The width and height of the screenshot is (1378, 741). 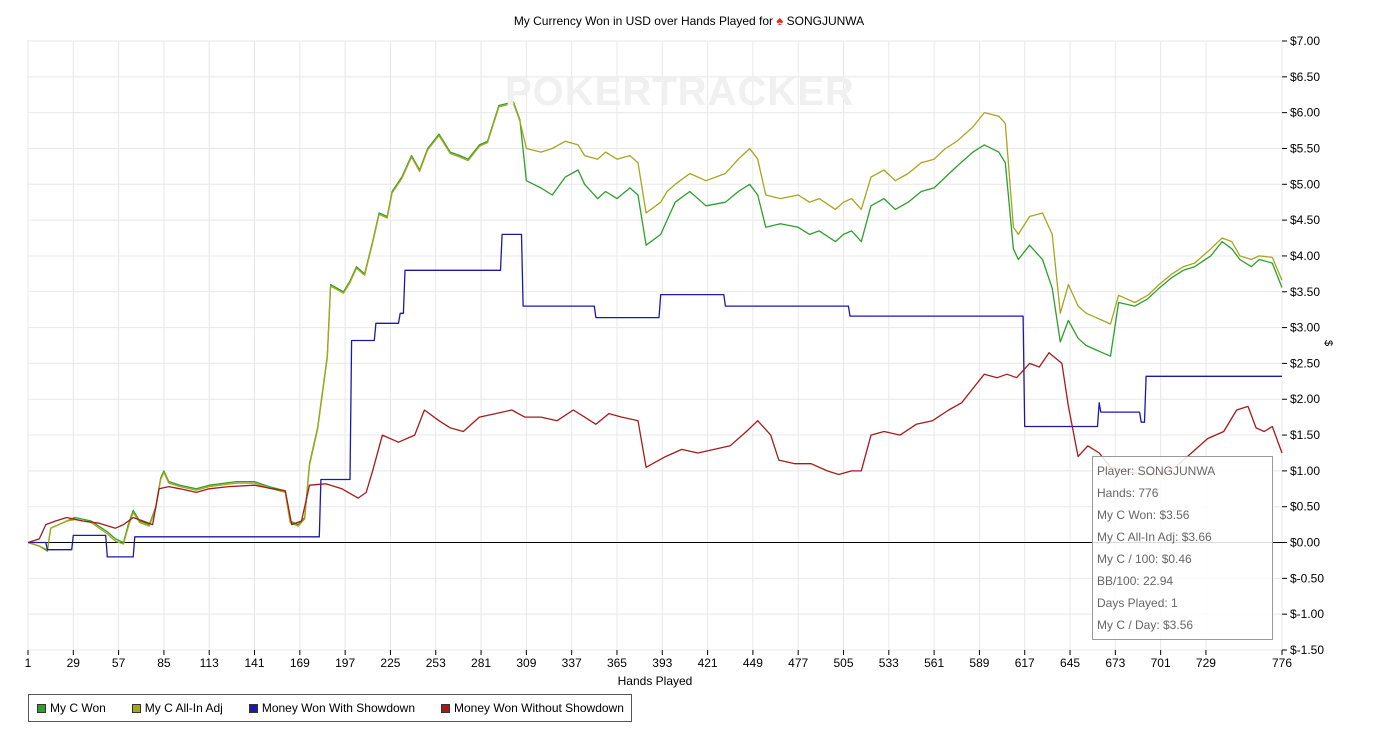 What do you see at coordinates (1144, 559) in the screenshot?
I see `tooltip-per-100: My C / 100: $0.46` at bounding box center [1144, 559].